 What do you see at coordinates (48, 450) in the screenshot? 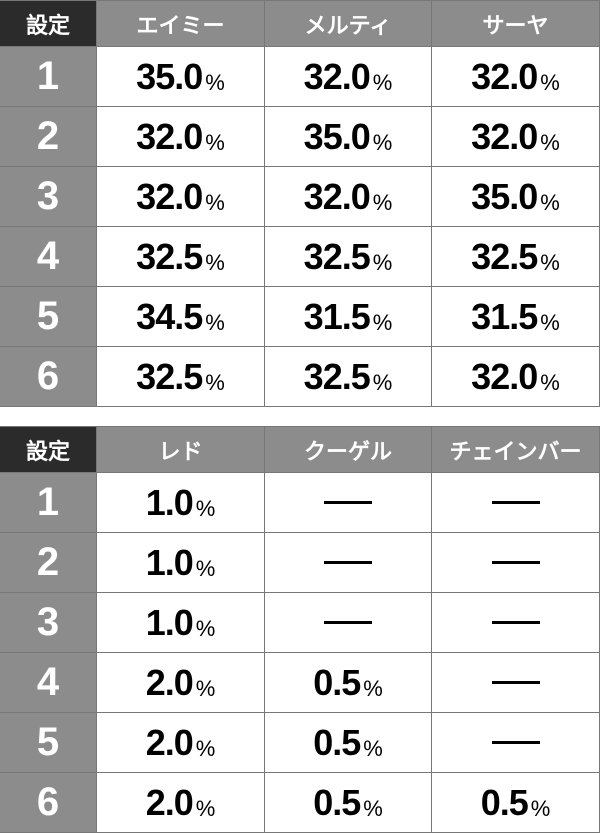
I see `setting-header: 設定` at bounding box center [48, 450].